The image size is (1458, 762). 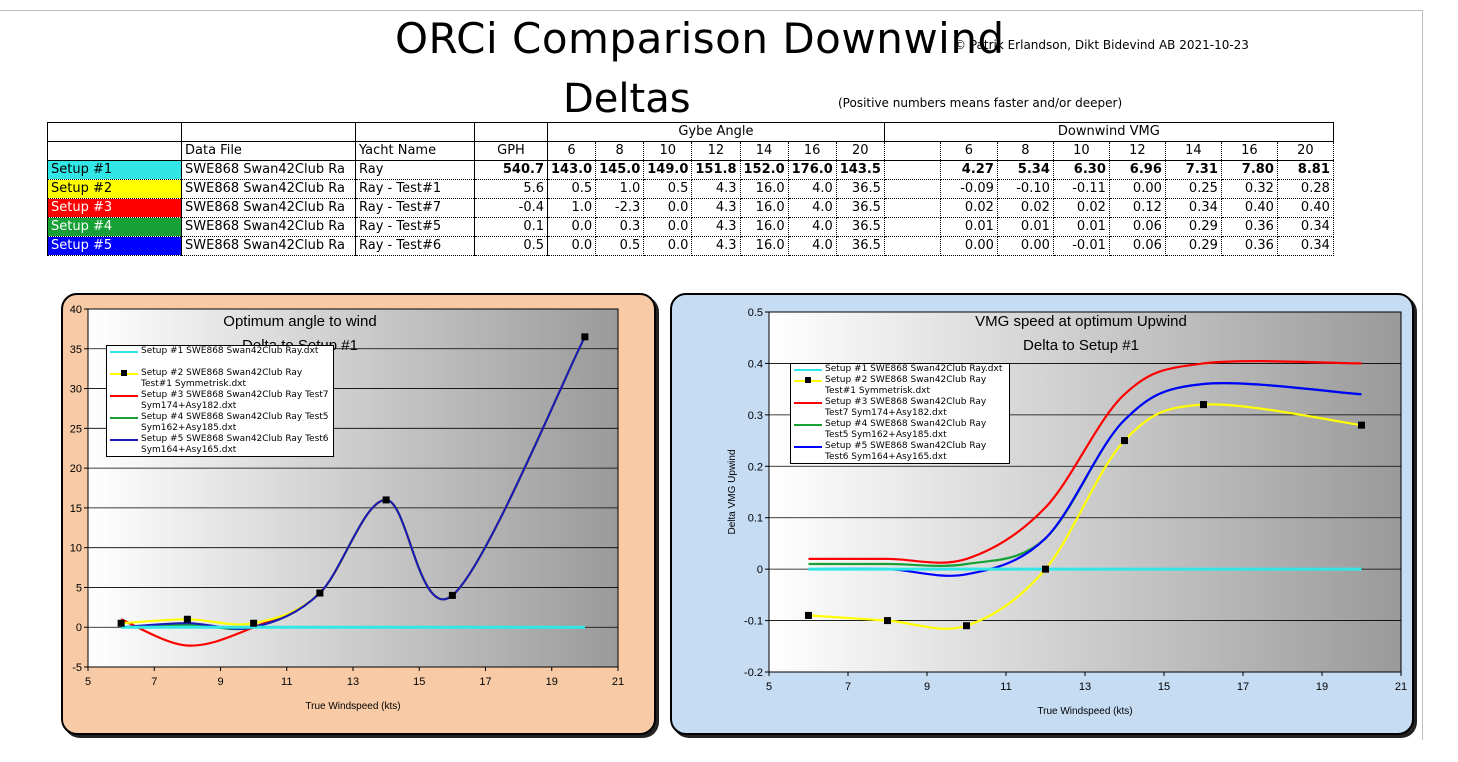 What do you see at coordinates (268, 208) in the screenshot?
I see `datafile-cell: SWE868 Swan42Club Ra` at bounding box center [268, 208].